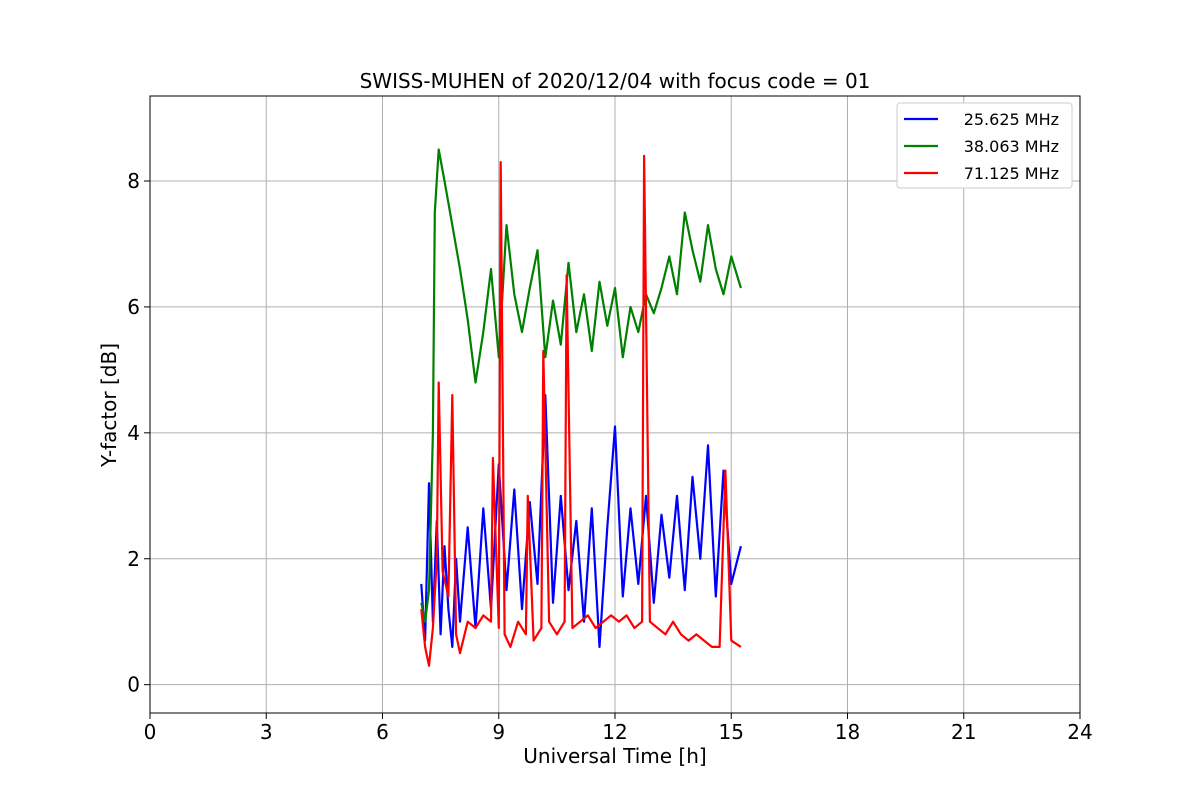  I want to click on y-tick-label: 2, so click(133, 559).